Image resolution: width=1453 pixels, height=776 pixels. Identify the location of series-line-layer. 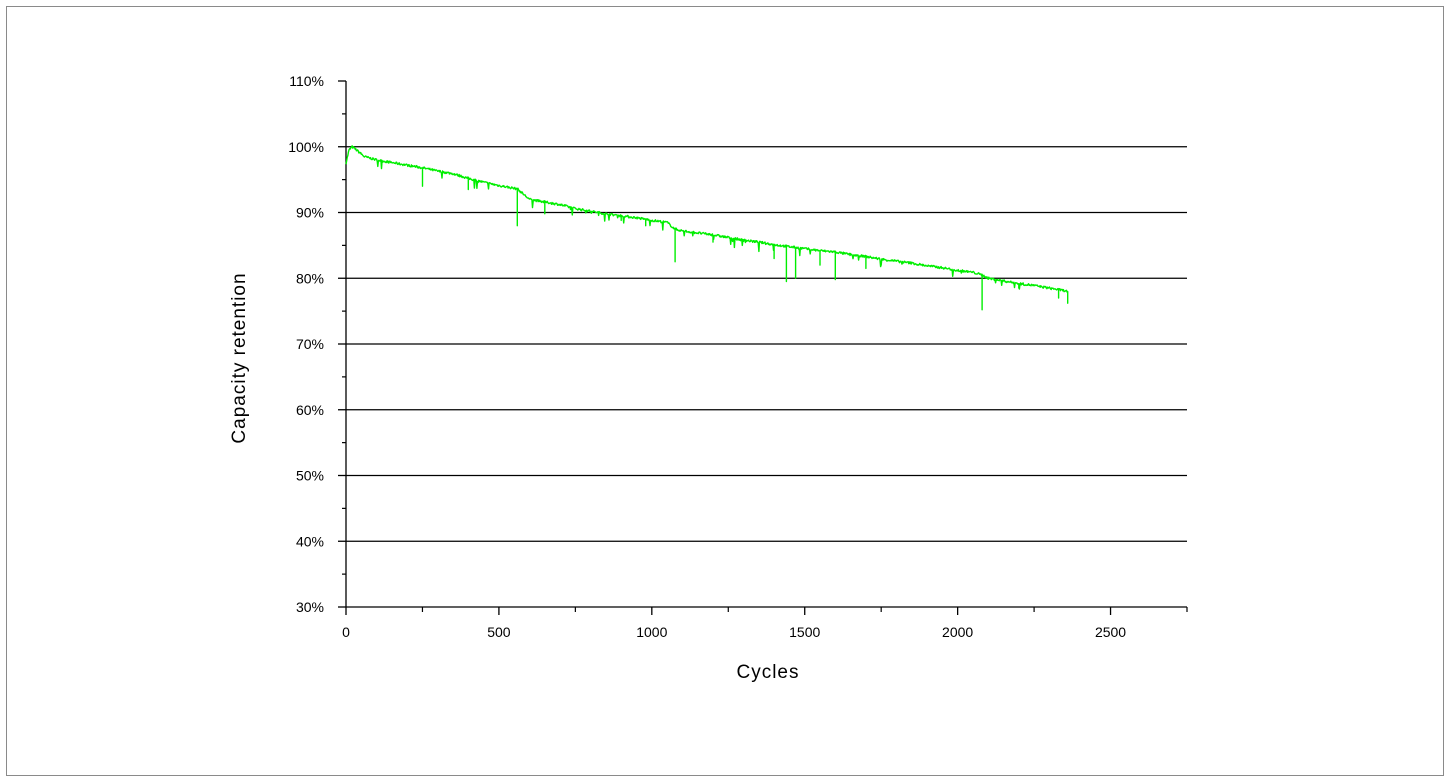
(707, 228).